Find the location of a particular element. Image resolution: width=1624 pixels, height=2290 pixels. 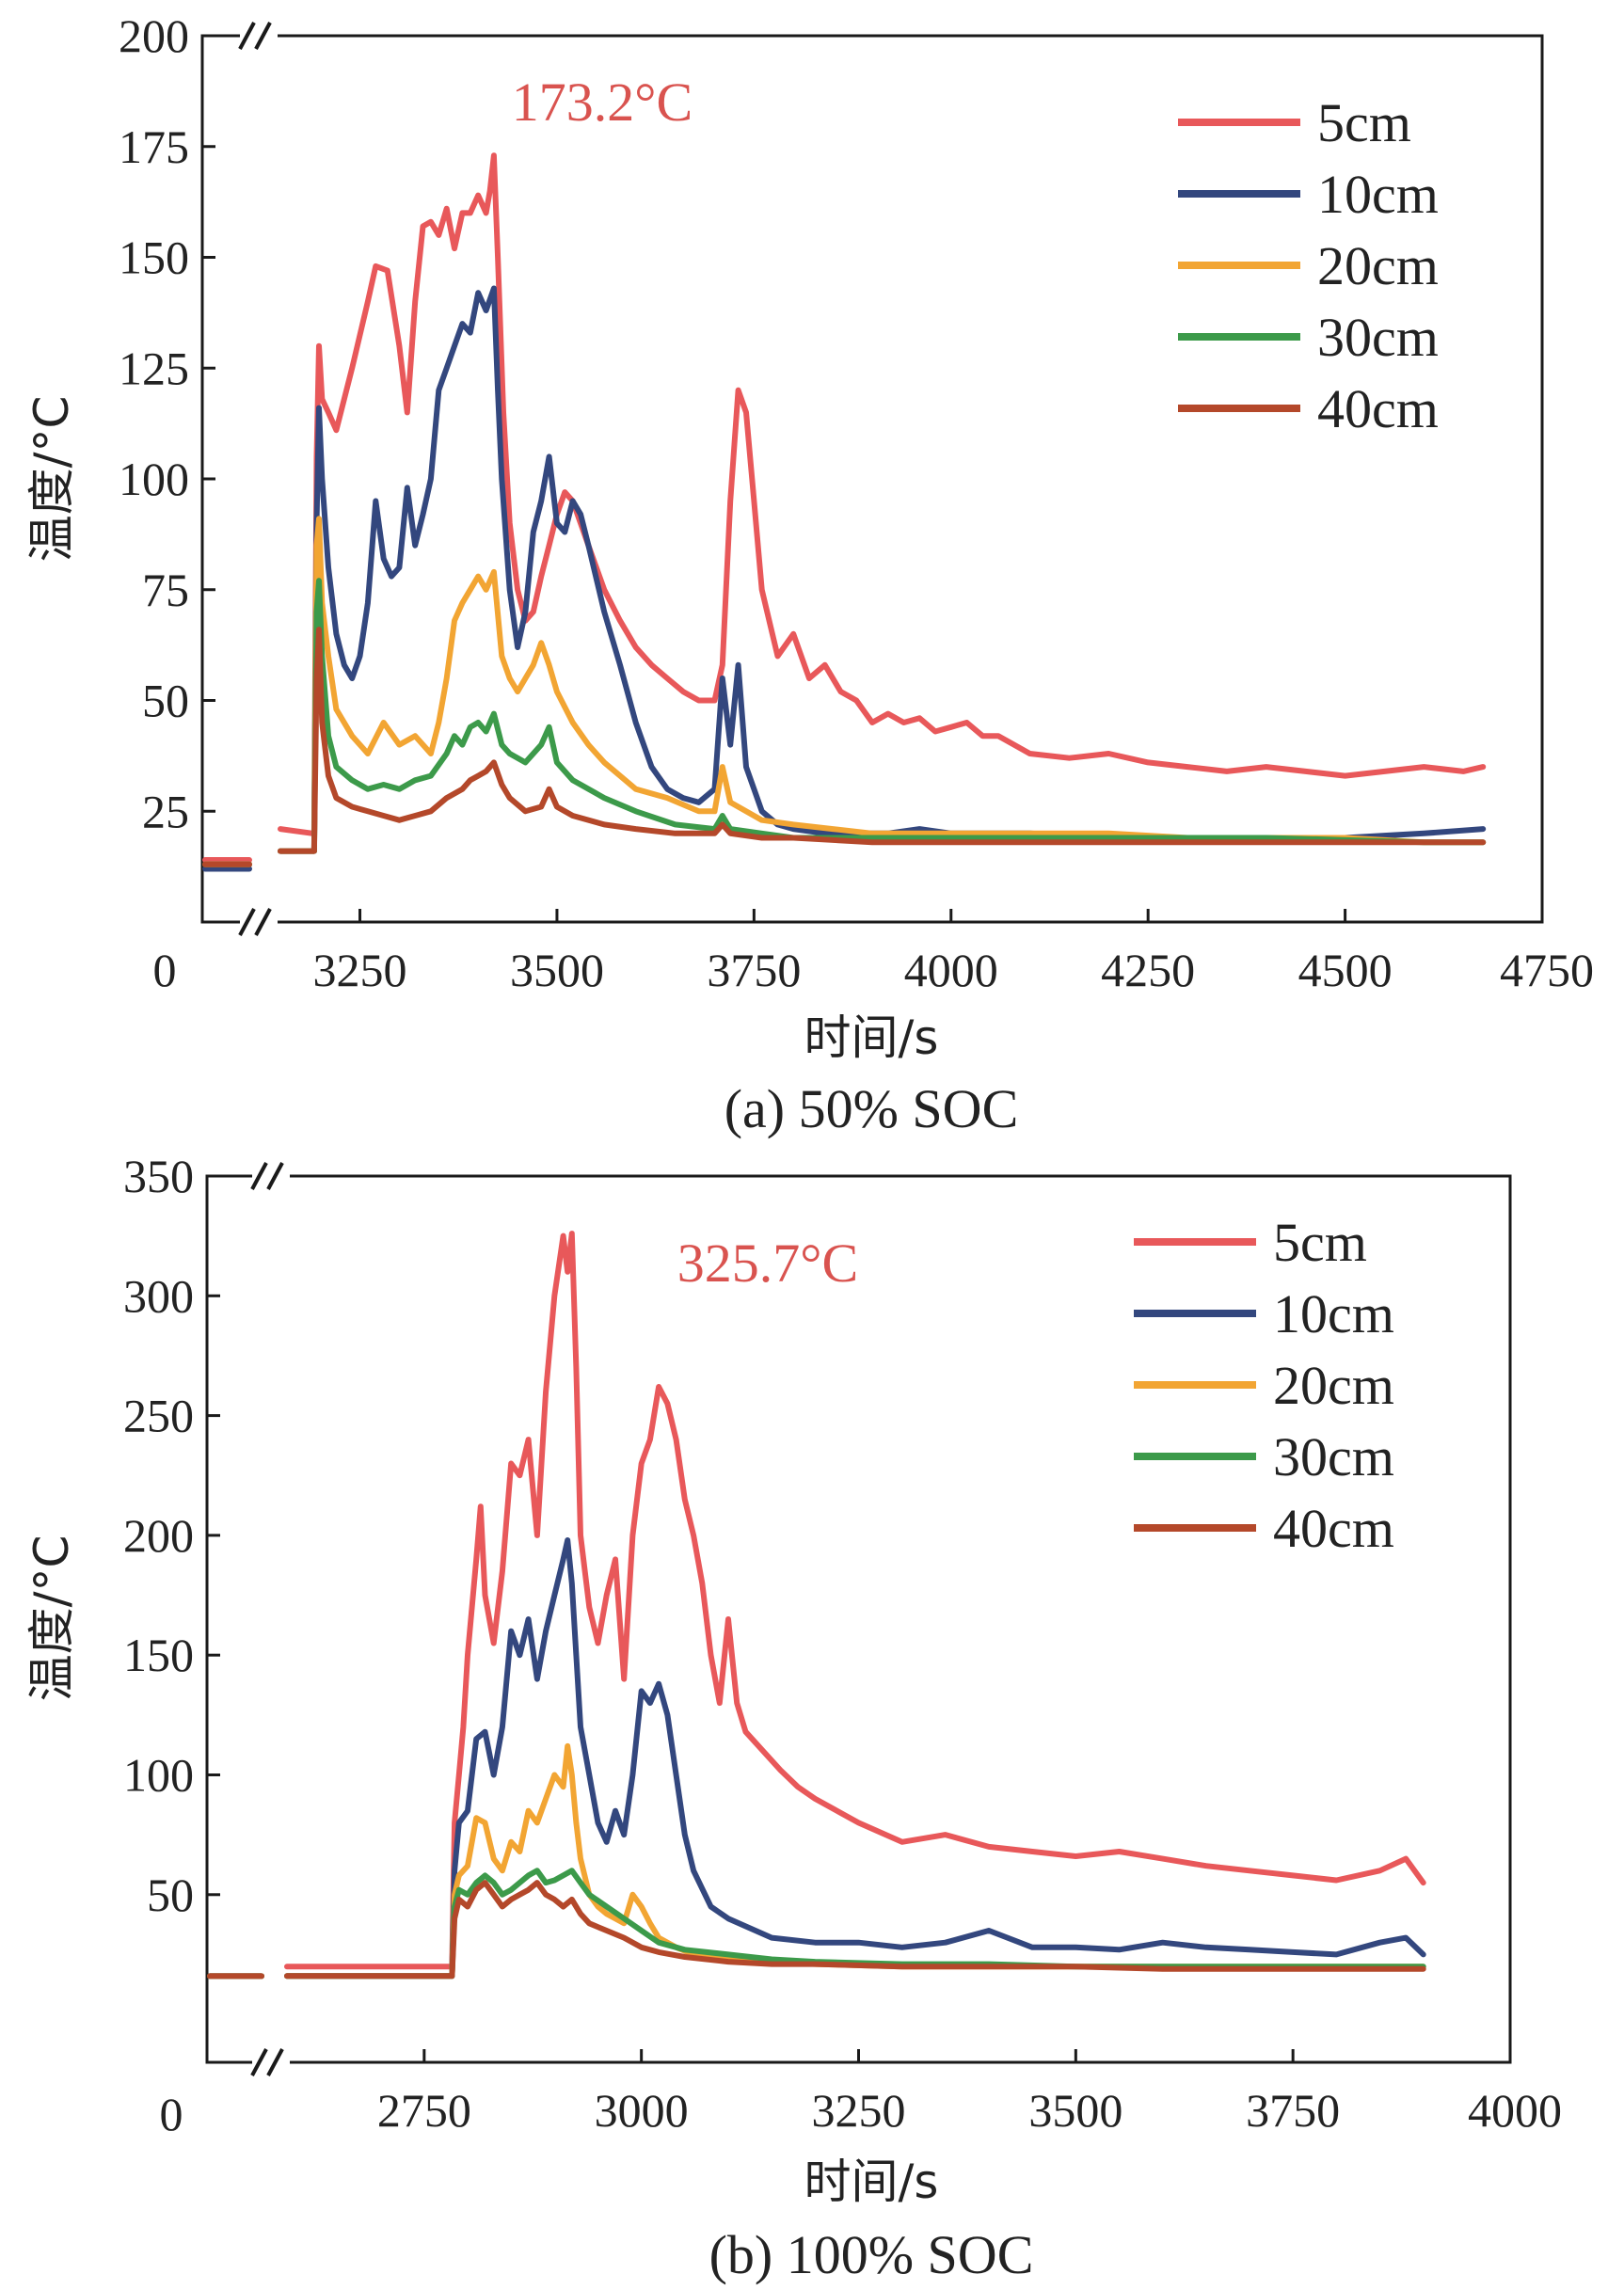

x-ticks: 3250 3500 3750 4000 4250 4500 4750 is located at coordinates (953, 953).